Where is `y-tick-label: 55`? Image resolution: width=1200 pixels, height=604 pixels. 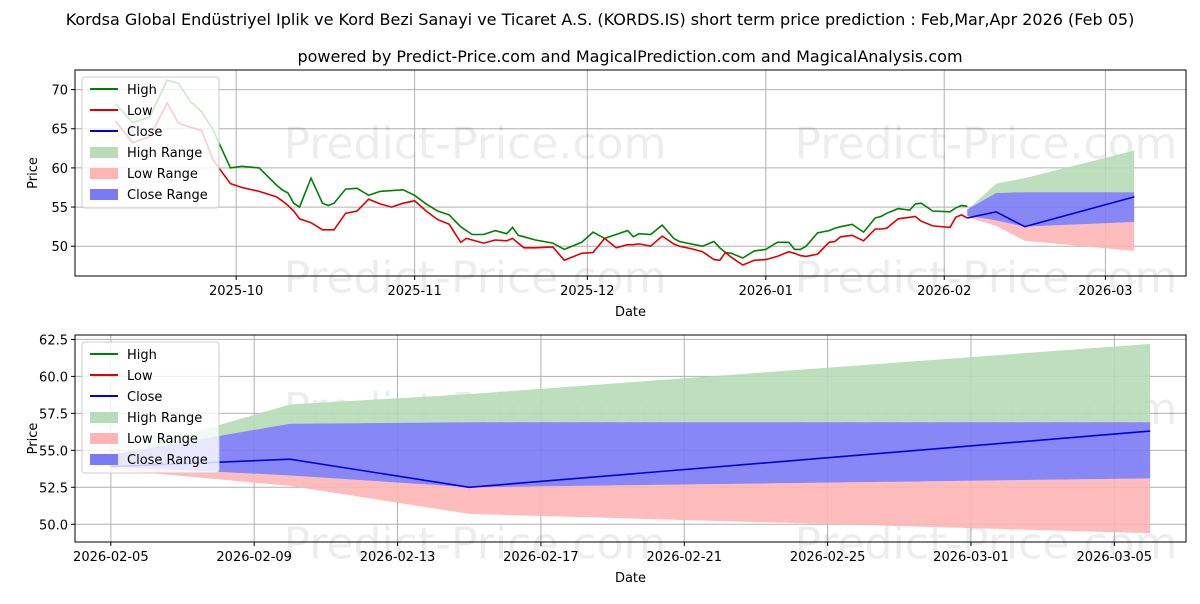
y-tick-label: 55 is located at coordinates (59, 208).